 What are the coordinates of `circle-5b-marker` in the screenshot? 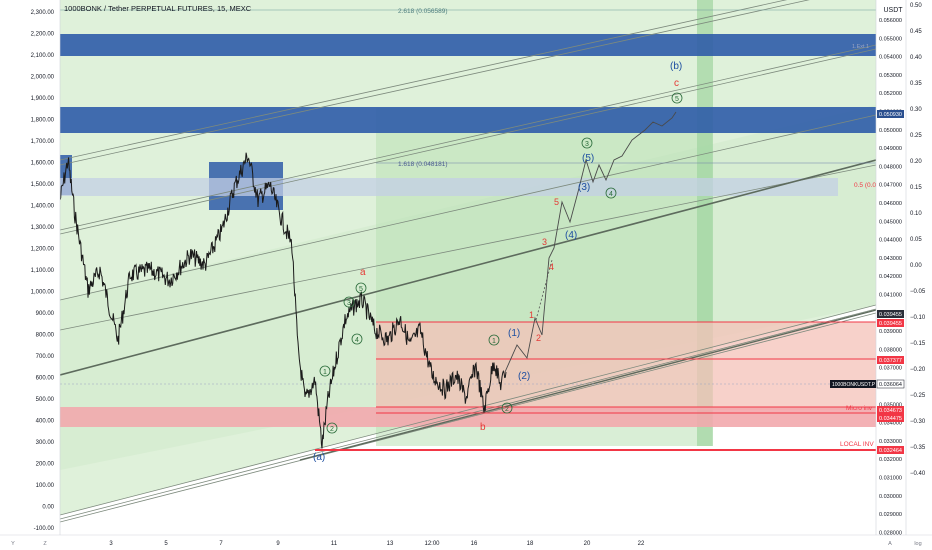 It's located at (677, 98).